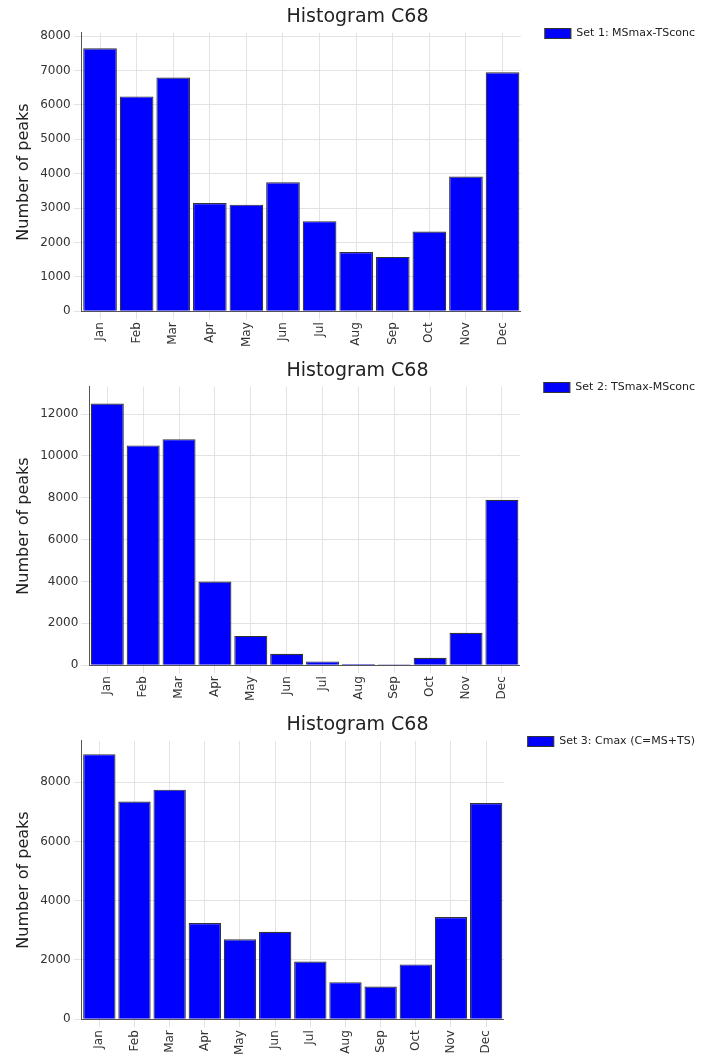 The height and width of the screenshot is (1064, 709). Describe the element at coordinates (627, 741) in the screenshot. I see `legend-label: Set 3: Cmax (C=MS+TS)` at that location.